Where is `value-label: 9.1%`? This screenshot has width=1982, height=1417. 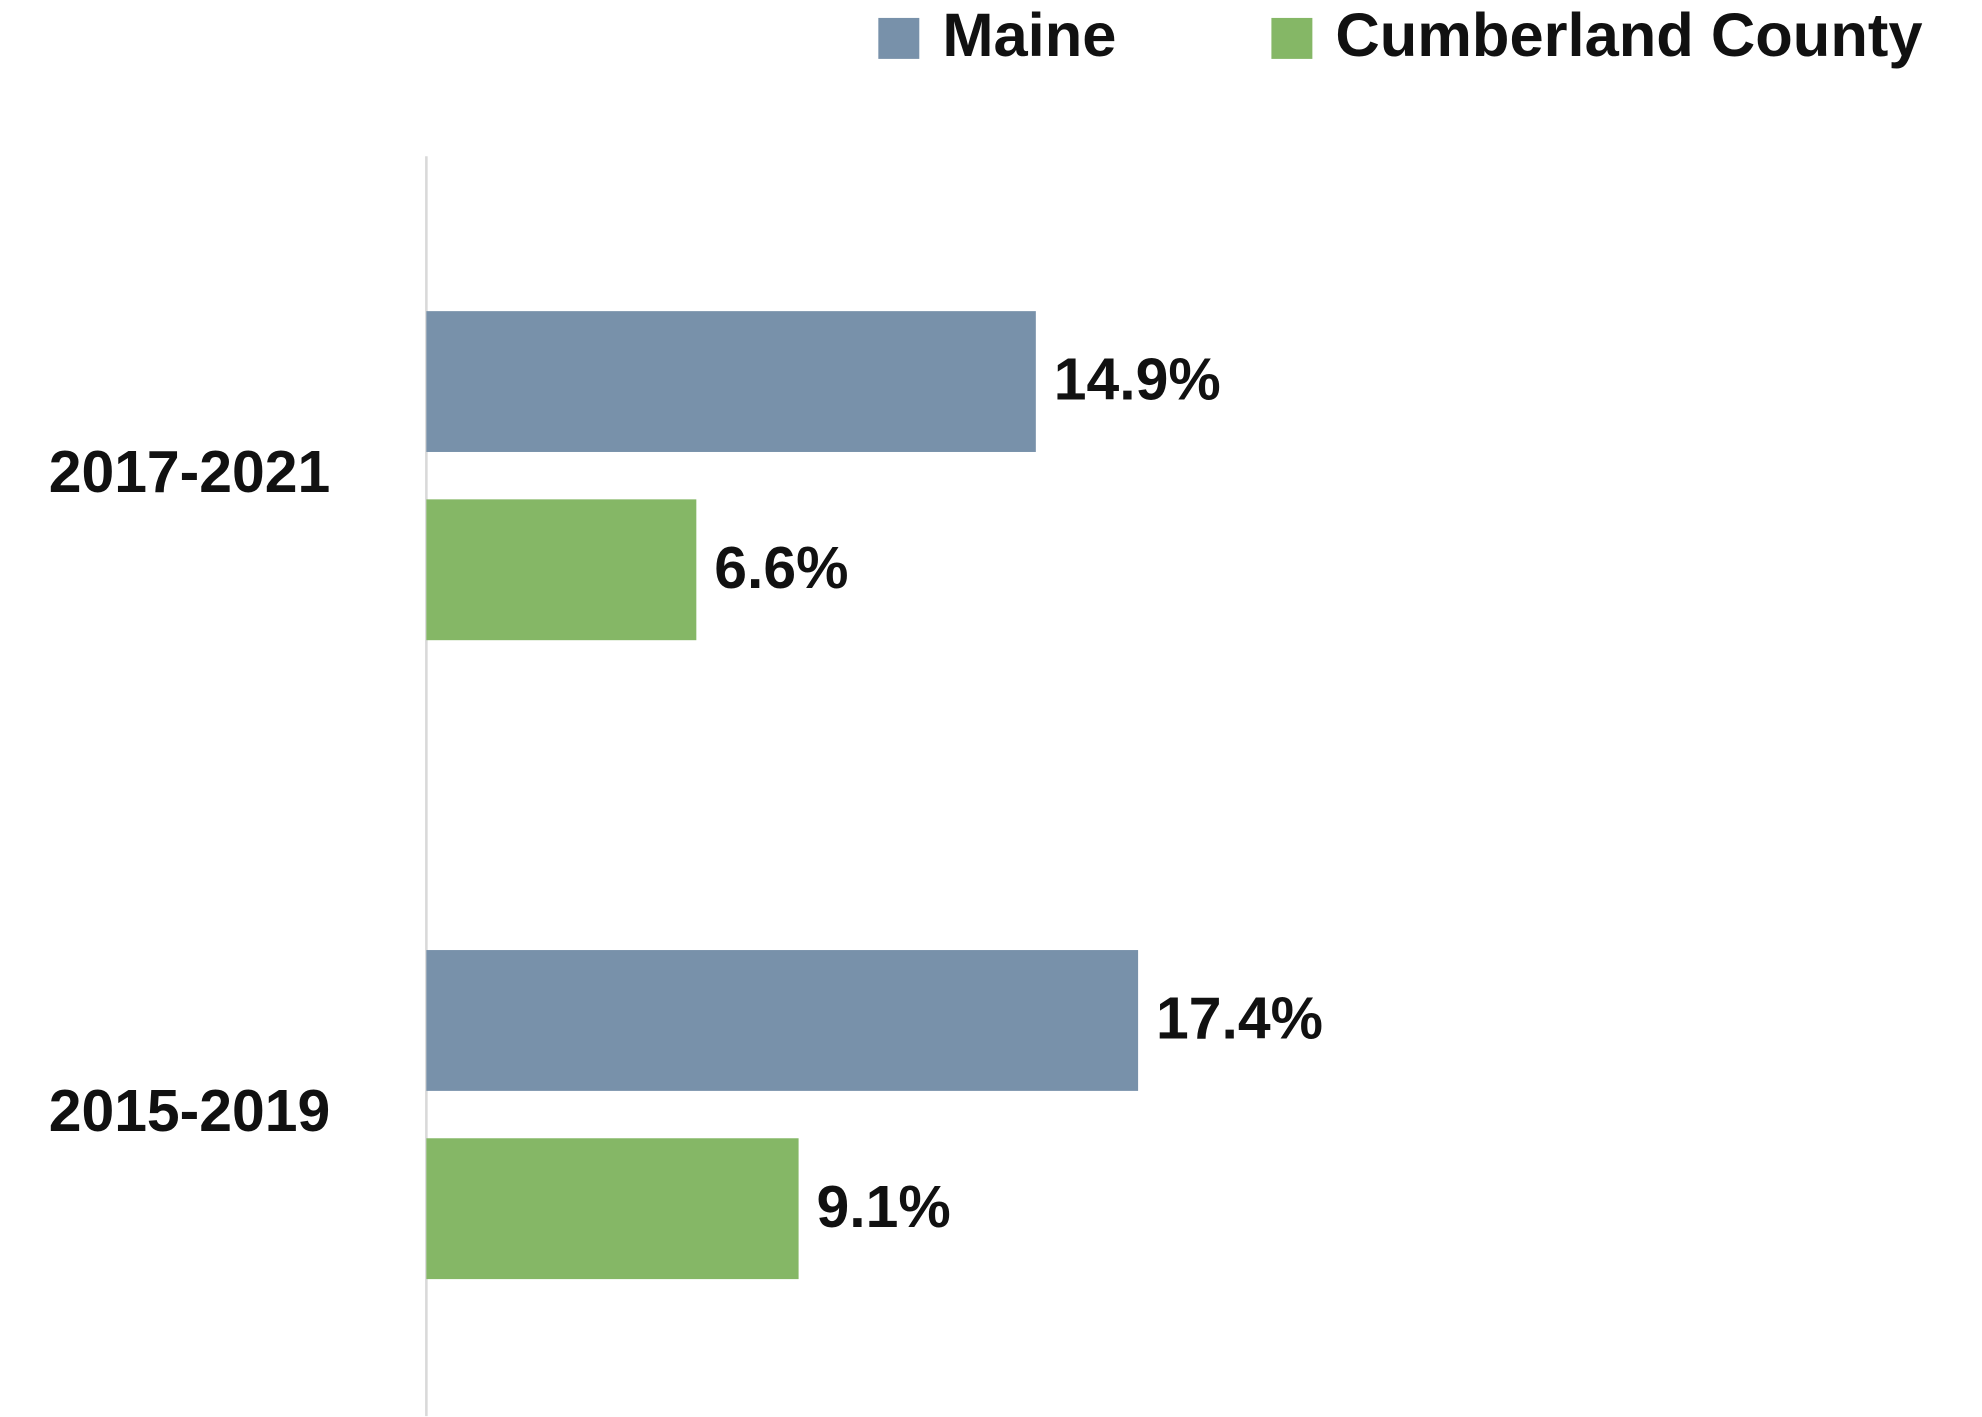
value-label: 9.1% is located at coordinates (884, 1207).